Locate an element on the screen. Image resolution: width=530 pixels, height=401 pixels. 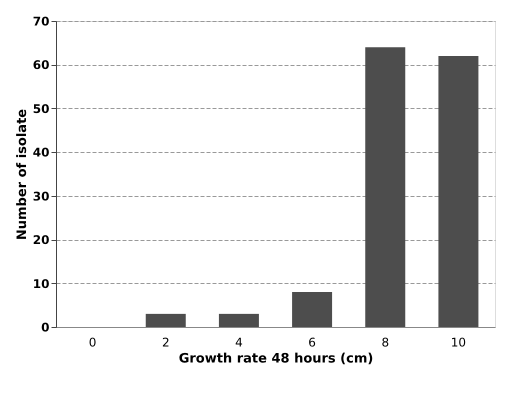
x-tick-label: 2 is located at coordinates (166, 343).